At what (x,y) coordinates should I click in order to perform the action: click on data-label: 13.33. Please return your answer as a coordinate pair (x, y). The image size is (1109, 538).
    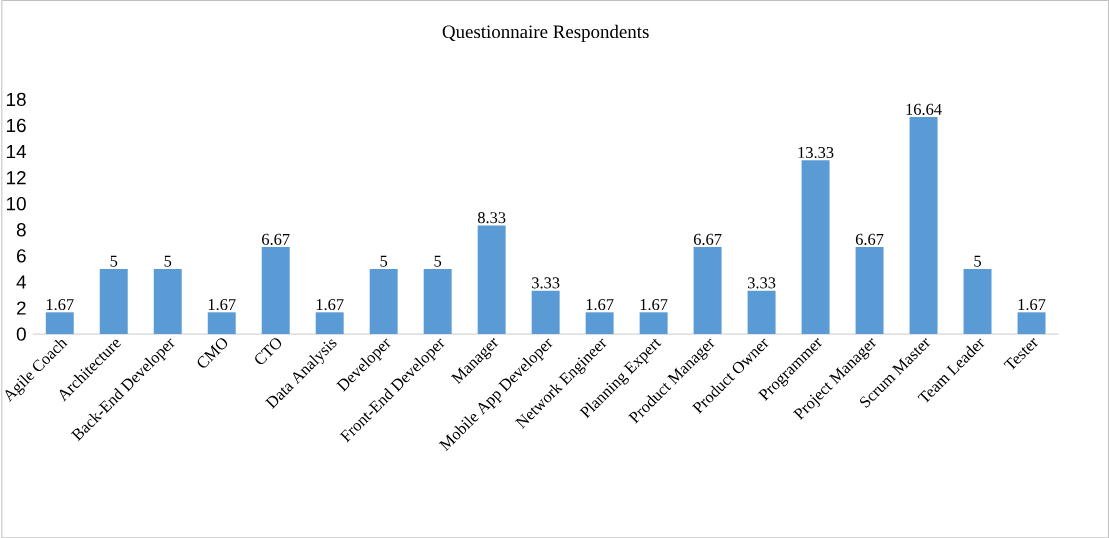
    Looking at the image, I should click on (816, 152).